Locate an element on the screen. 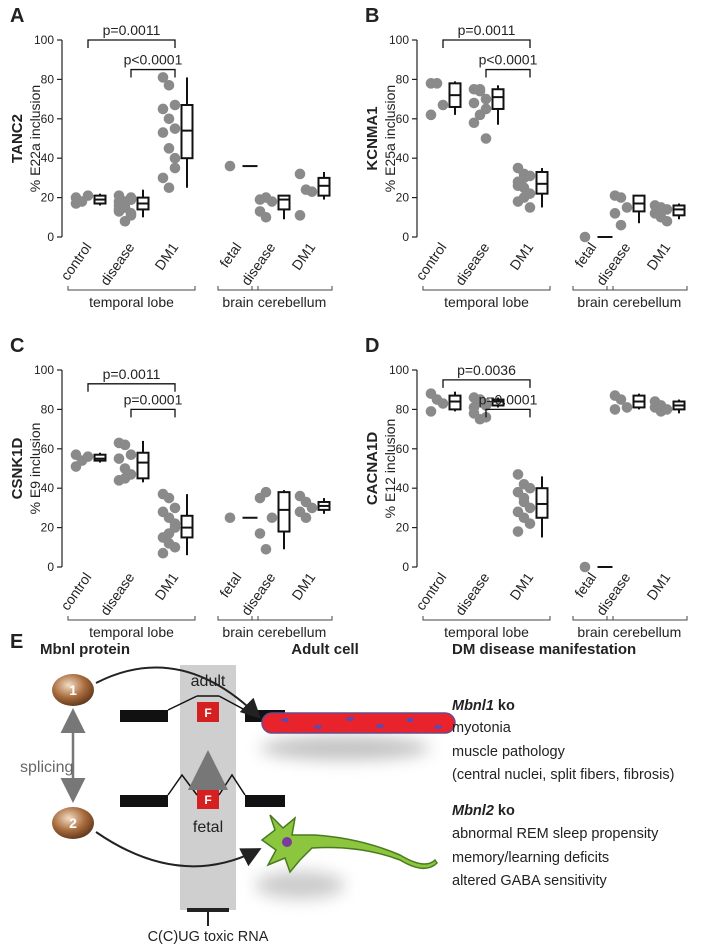 This screenshot has height=944, width=715. panel-letter: A is located at coordinates (17, 16).